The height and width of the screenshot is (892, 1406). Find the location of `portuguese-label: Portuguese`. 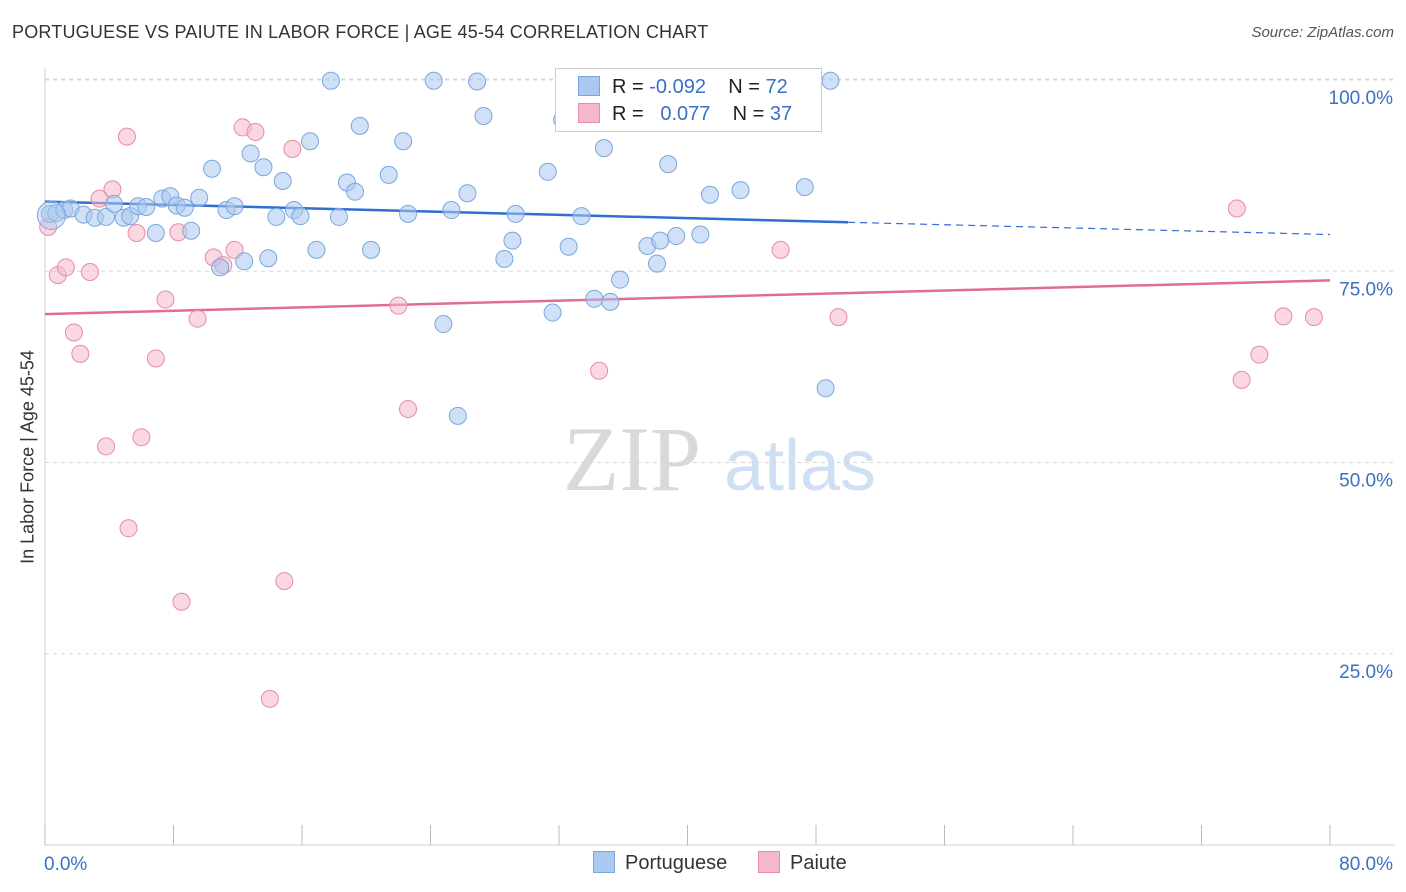

portuguese-label: Portuguese is located at coordinates (676, 863).